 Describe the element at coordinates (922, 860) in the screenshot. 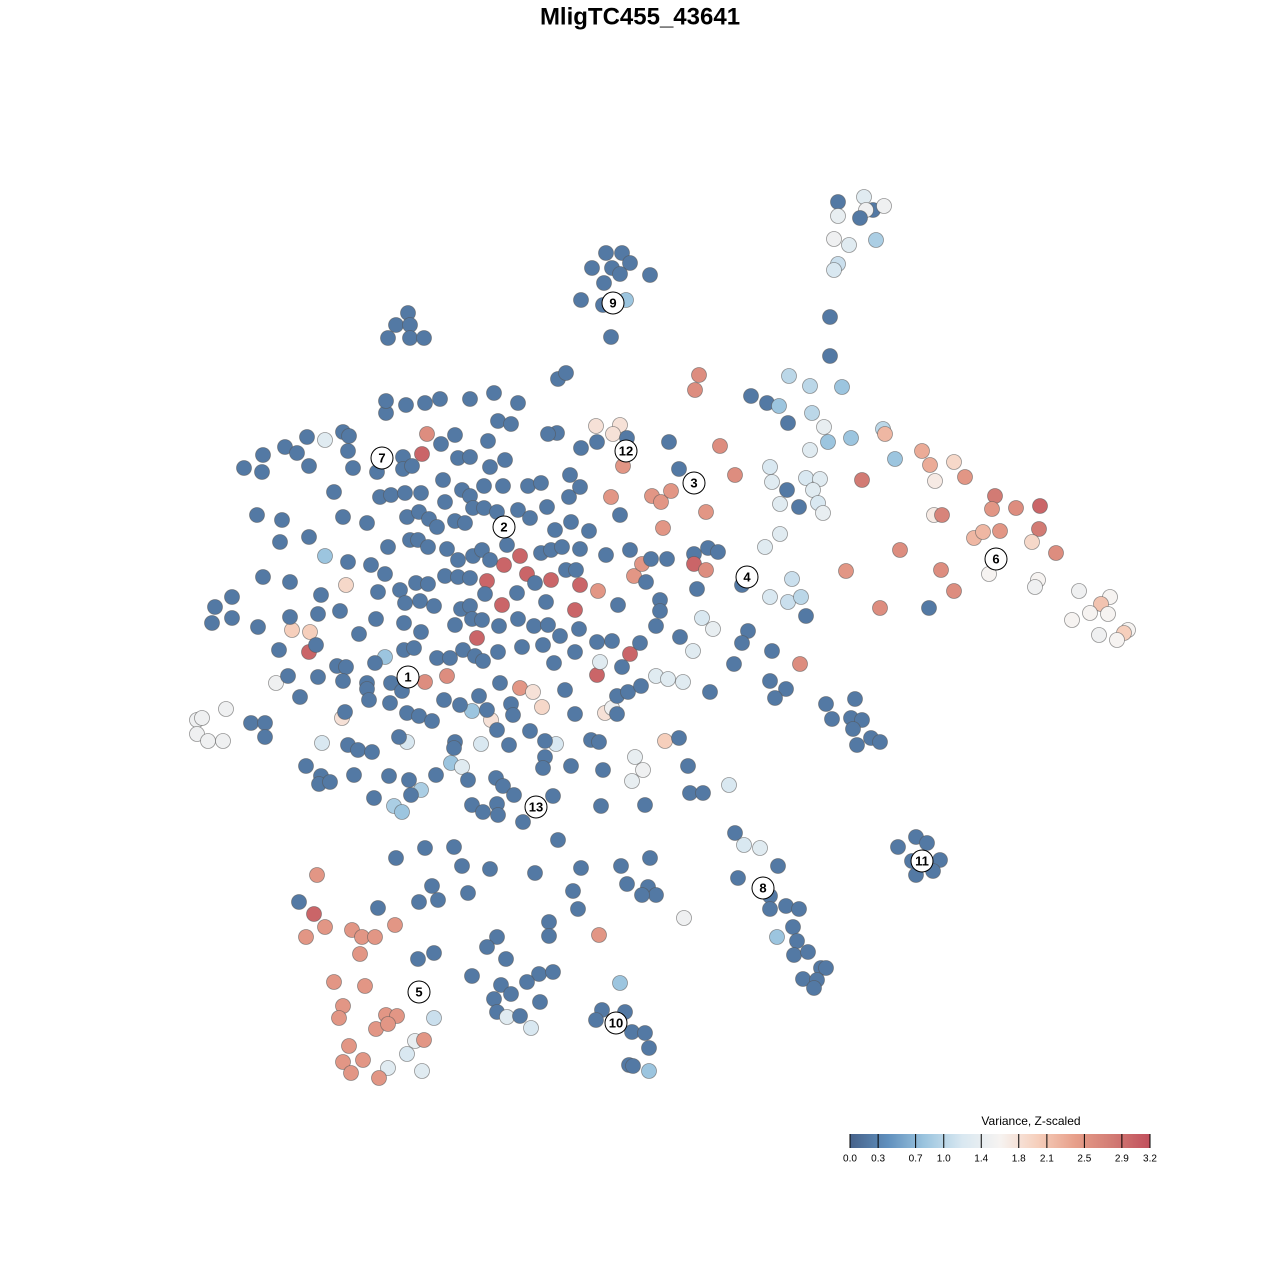

I see `cluster-label: 11` at that location.